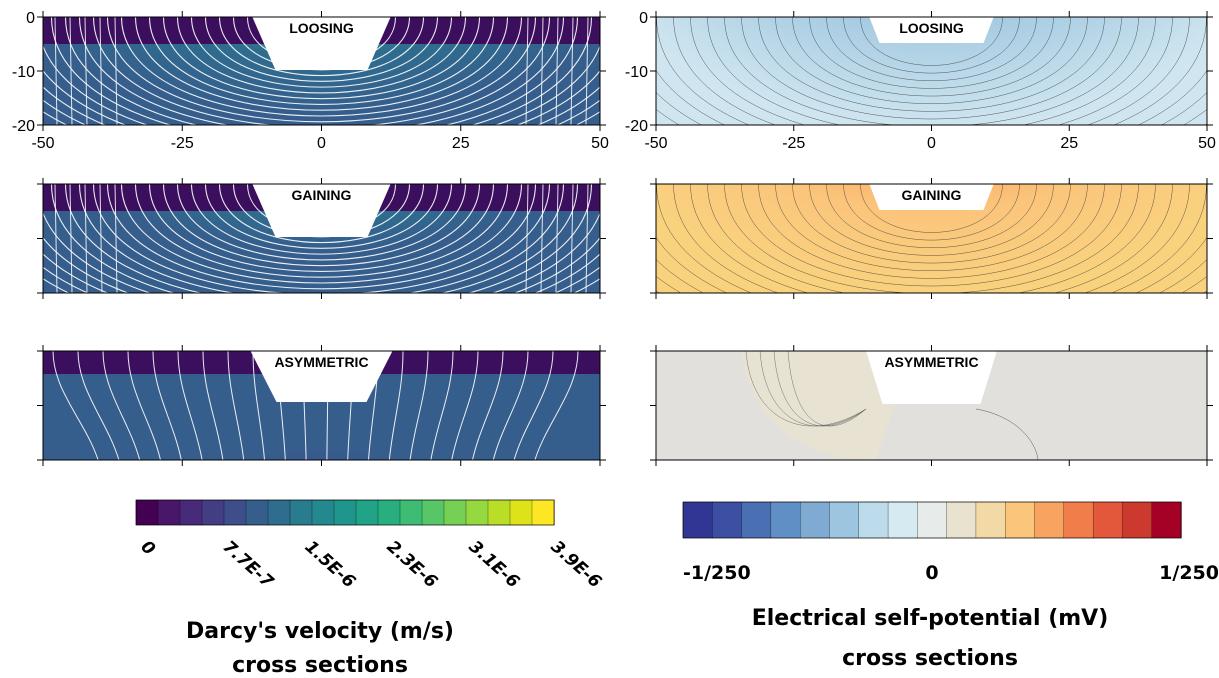 This screenshot has width=1219, height=678. I want to click on colorbar-tick-label: 1/250, so click(1189, 573).